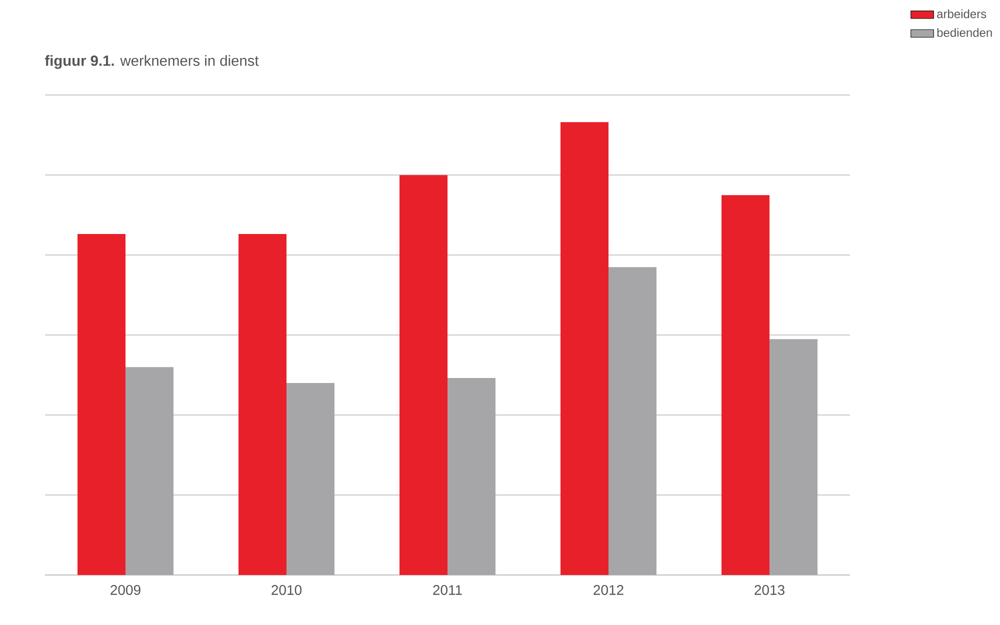 The image size is (1000, 625). What do you see at coordinates (964, 32) in the screenshot?
I see `legend-label: bedienden` at bounding box center [964, 32].